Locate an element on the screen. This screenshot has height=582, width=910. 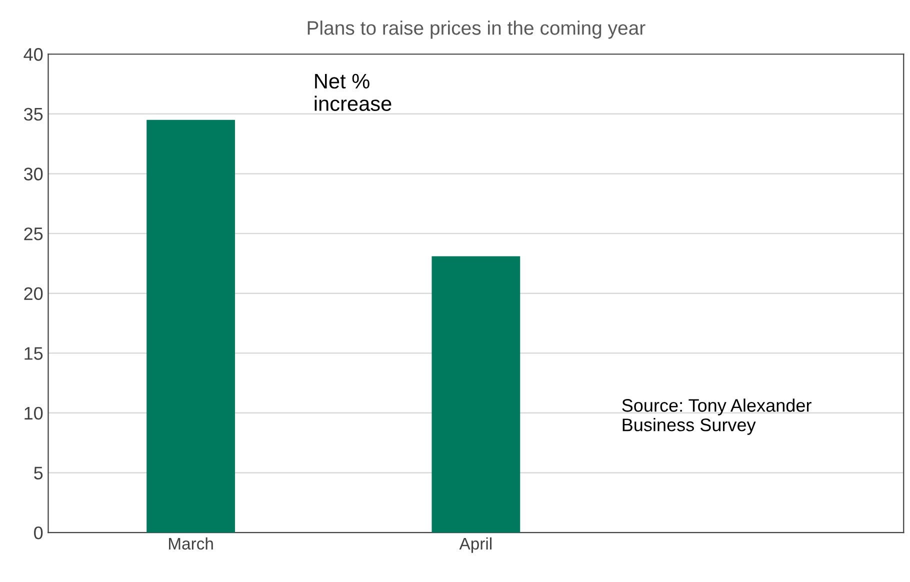
y-tick-label: 15 is located at coordinates (33, 353).